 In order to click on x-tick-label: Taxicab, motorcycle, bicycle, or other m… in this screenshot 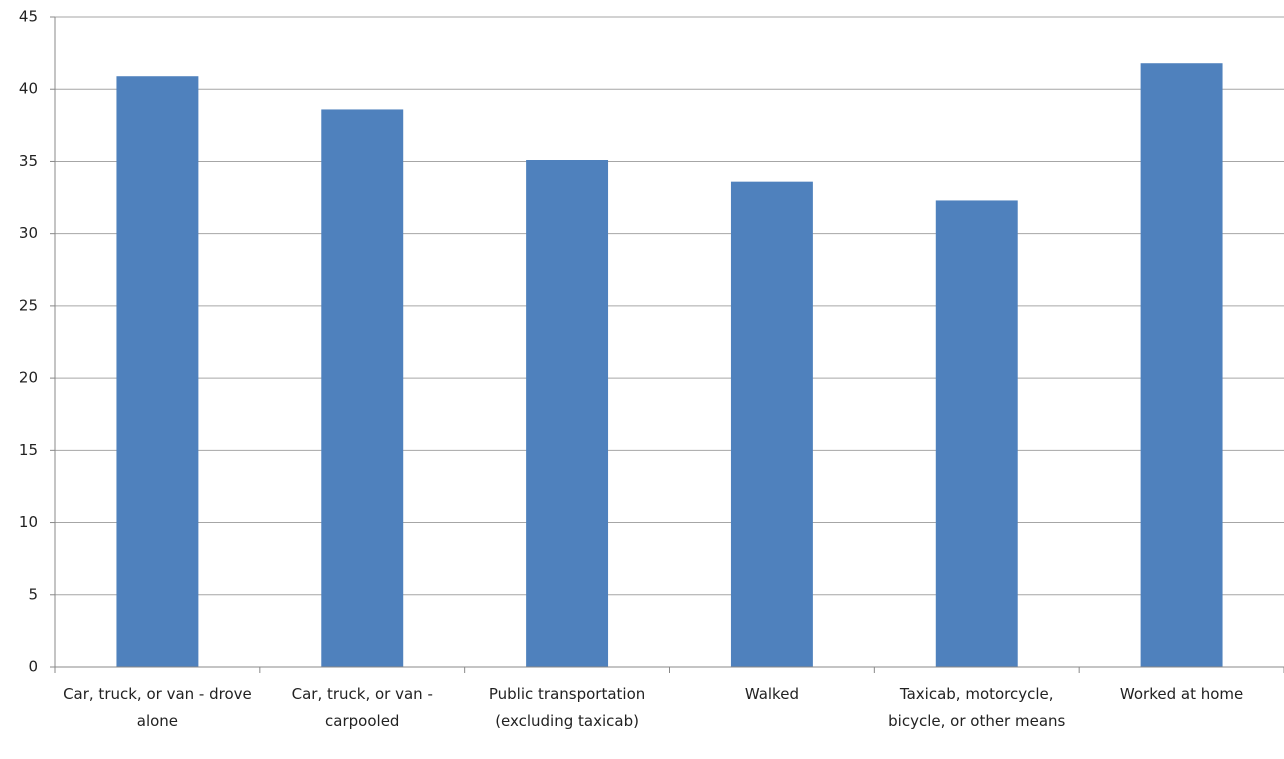, I will do `click(977, 707)`.